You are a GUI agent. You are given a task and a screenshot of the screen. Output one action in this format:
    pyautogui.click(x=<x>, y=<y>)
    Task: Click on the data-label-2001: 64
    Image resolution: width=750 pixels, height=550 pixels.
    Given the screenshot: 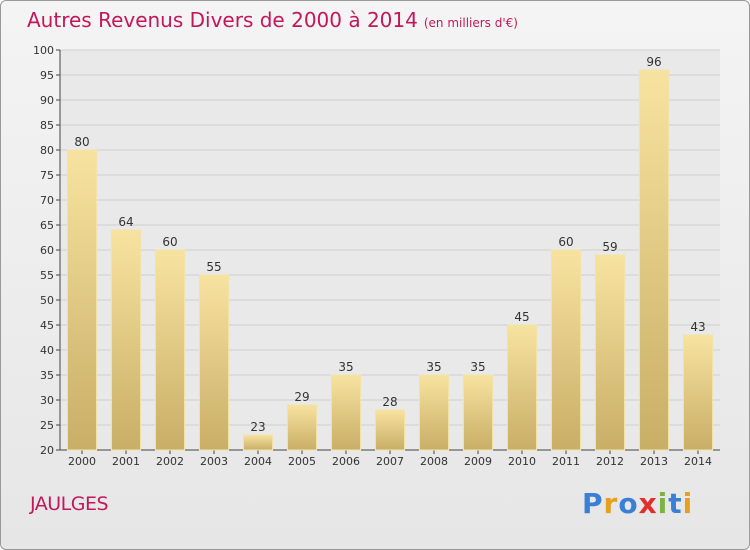 What is the action you would take?
    pyautogui.click(x=125, y=222)
    